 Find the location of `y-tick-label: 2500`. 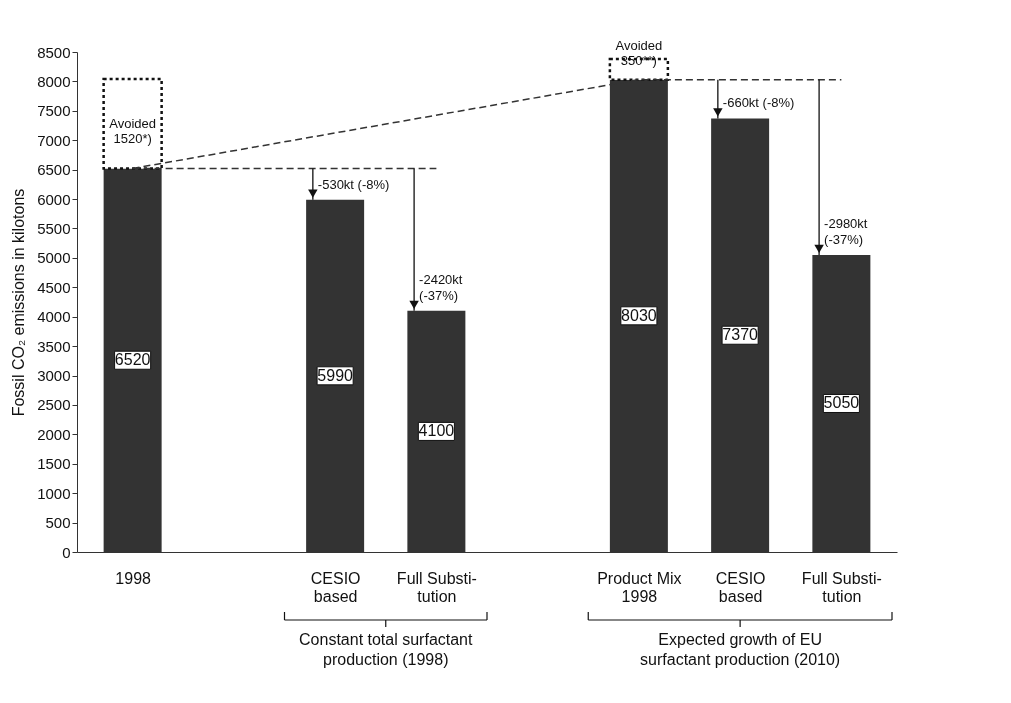

y-tick-label: 2500 is located at coordinates (54, 405).